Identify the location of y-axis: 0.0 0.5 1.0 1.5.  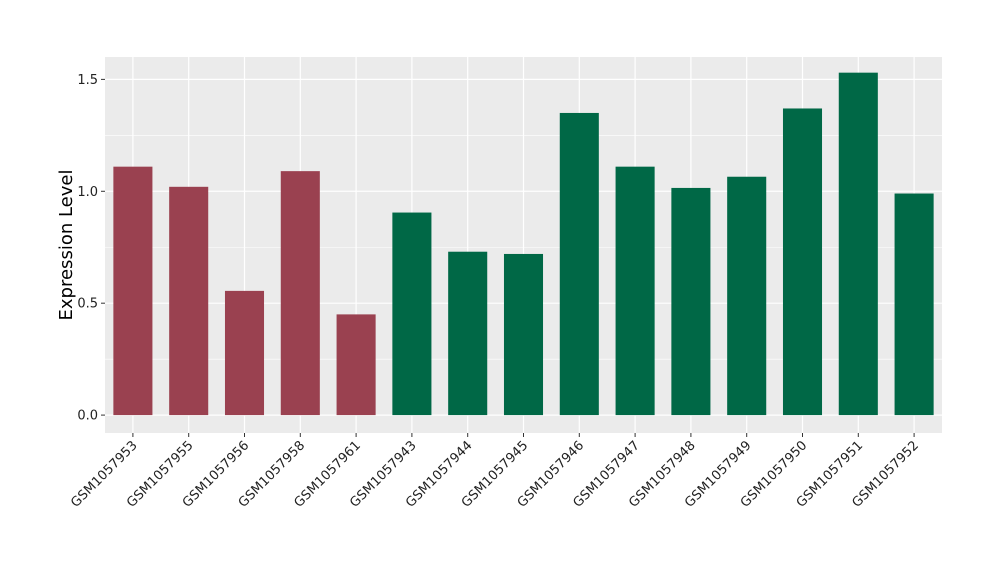
(91, 248).